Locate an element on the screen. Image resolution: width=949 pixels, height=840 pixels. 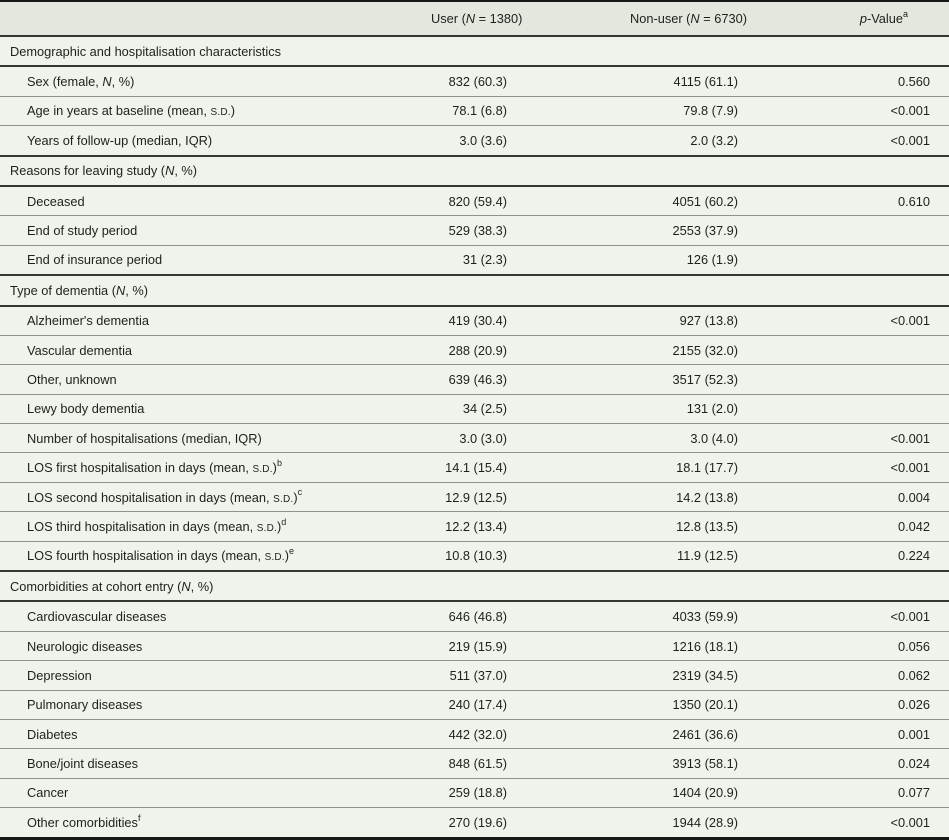
p-value: 0.610 is located at coordinates (849, 201).